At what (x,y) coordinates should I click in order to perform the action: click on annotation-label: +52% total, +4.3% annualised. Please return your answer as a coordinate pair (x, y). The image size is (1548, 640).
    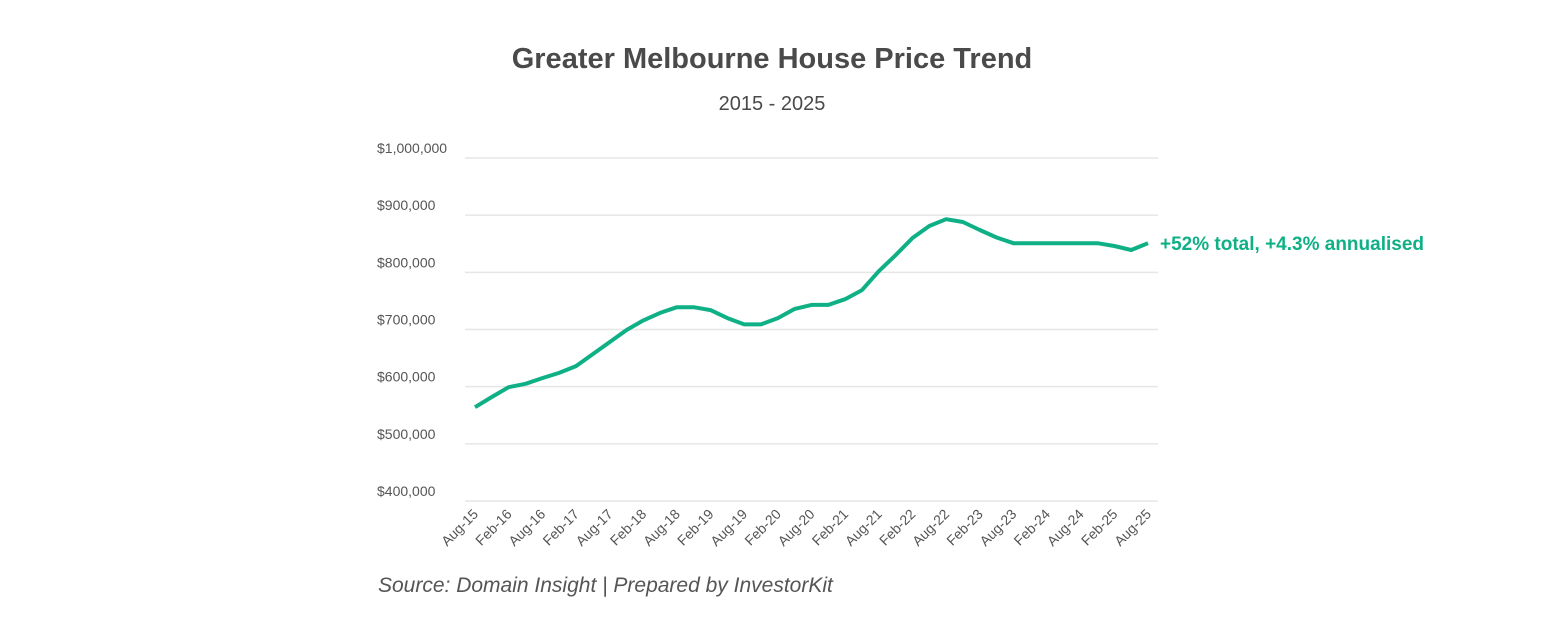
    Looking at the image, I should click on (1292, 244).